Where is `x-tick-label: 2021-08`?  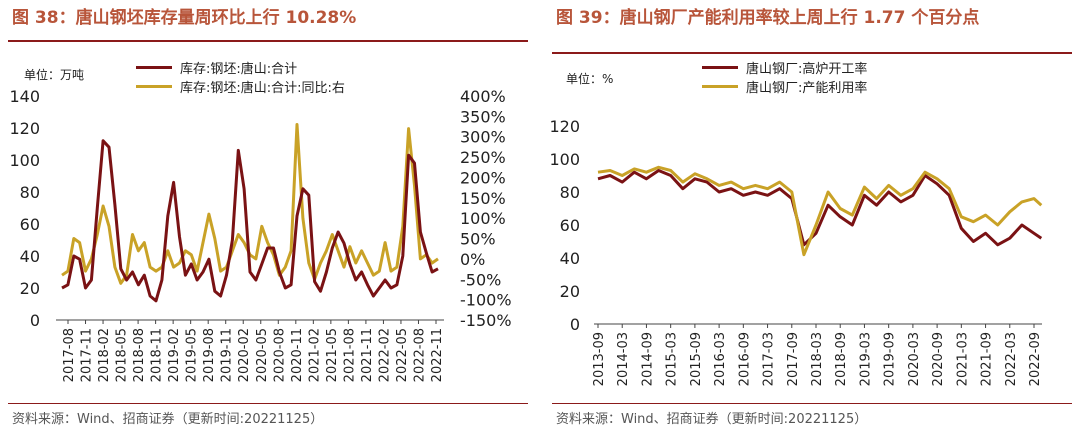 x-tick-label: 2021-08 is located at coordinates (349, 355).